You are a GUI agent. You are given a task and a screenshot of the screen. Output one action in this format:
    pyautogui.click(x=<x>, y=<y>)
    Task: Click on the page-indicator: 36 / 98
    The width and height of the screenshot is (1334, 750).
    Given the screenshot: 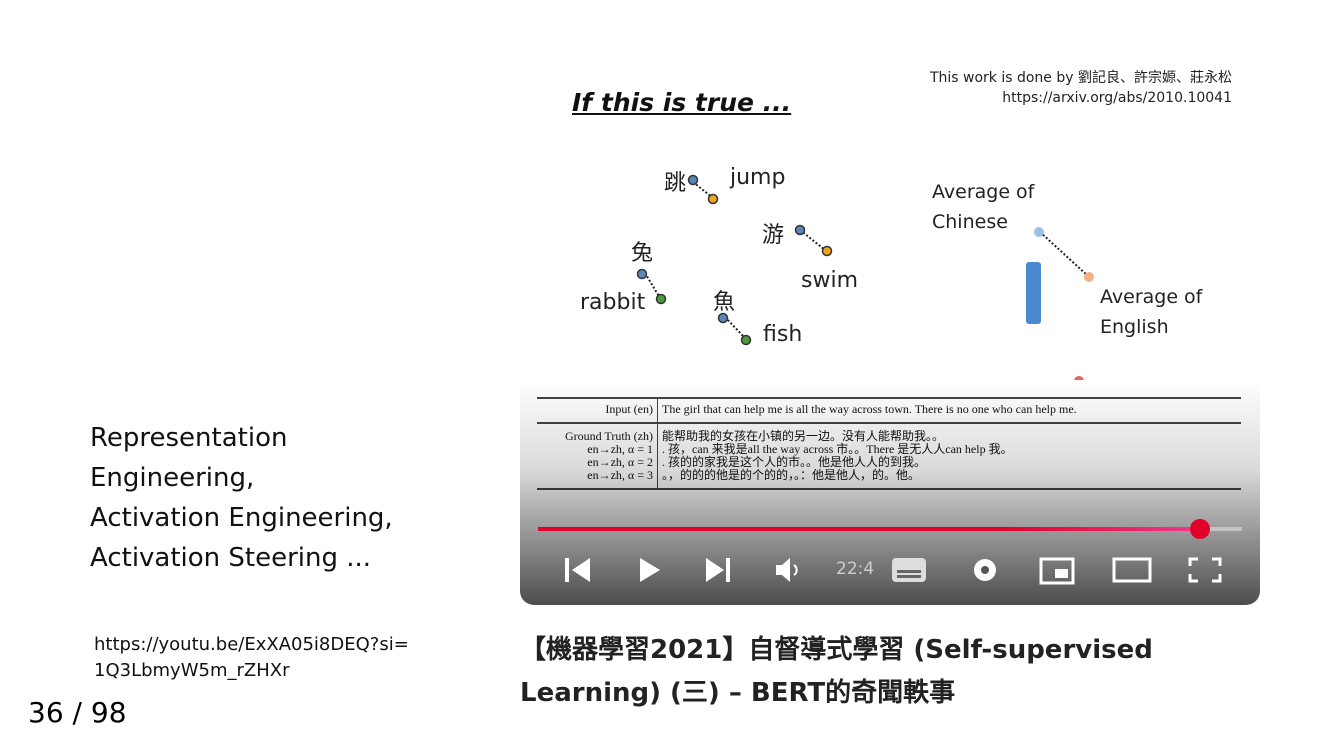 What is the action you would take?
    pyautogui.click(x=77, y=712)
    